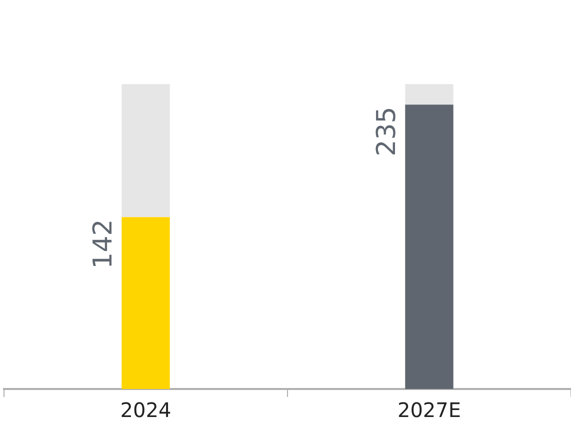  I want to click on data-label: 235, so click(387, 131).